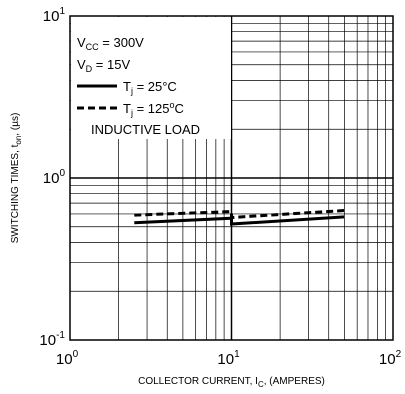 The width and height of the screenshot is (405, 394). I want to click on y-axis-label: SWITCHING TIMES, ton, (µs), so click(16, 178).